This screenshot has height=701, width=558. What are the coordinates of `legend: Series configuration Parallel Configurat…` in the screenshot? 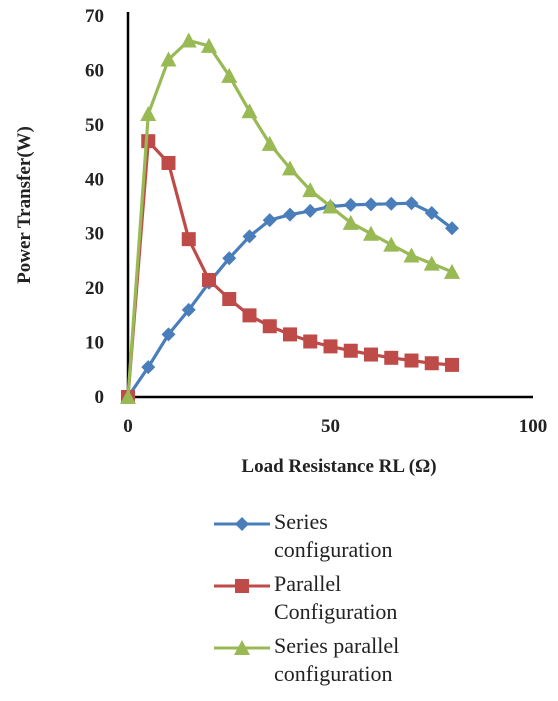 It's located at (362, 601).